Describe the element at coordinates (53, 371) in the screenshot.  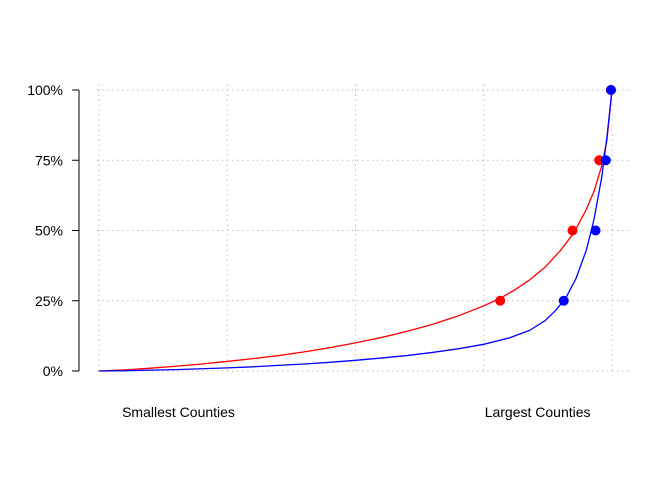
I see `y-tick-label: 0%` at that location.